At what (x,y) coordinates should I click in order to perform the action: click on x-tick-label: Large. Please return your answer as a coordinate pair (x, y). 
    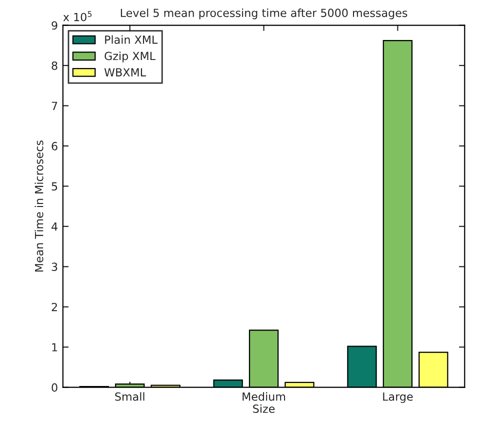
    Looking at the image, I should click on (398, 397).